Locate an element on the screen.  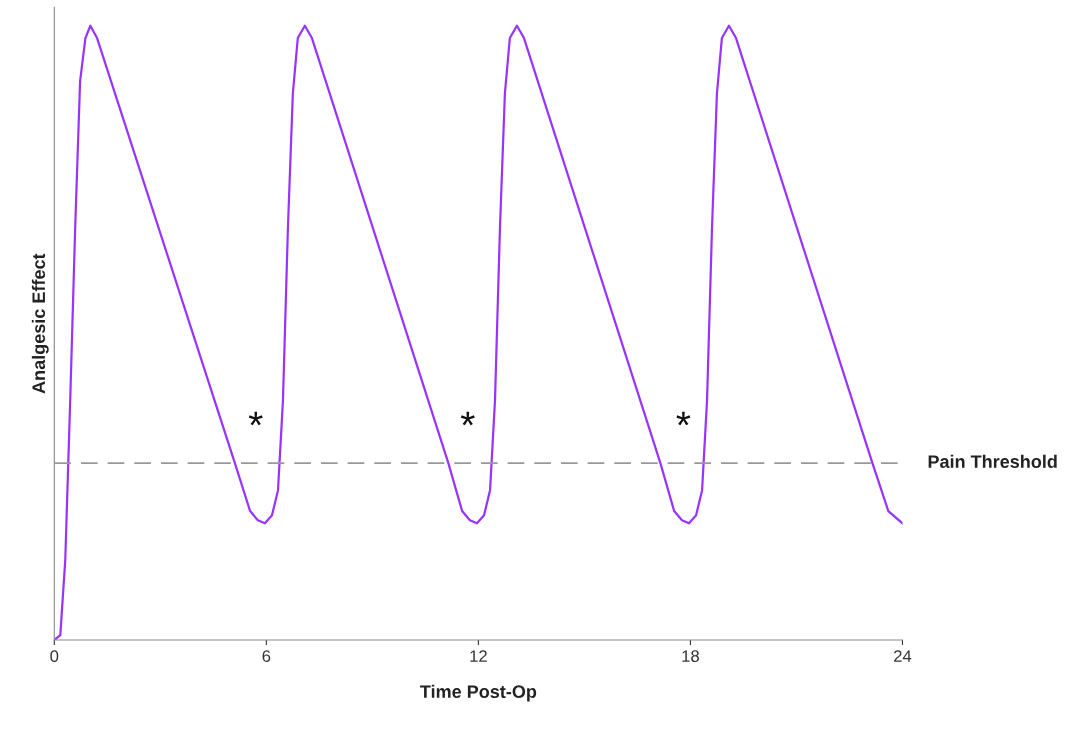
ref-line-label: Pain Threshold is located at coordinates (992, 461).